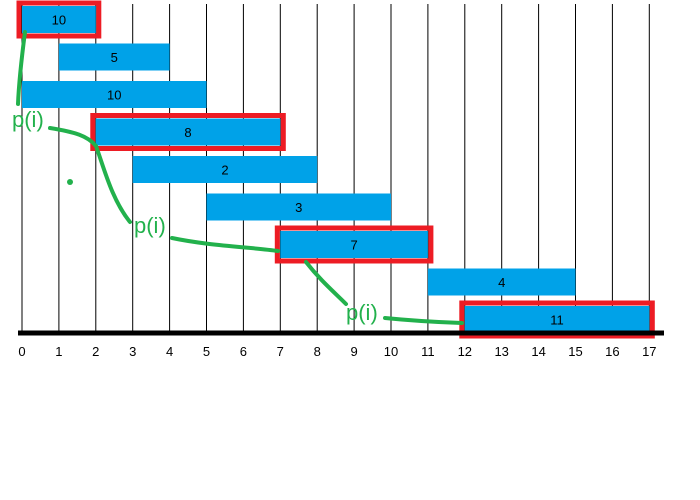 The width and height of the screenshot is (700, 500). I want to click on interval-weight-7: 7, so click(353, 245).